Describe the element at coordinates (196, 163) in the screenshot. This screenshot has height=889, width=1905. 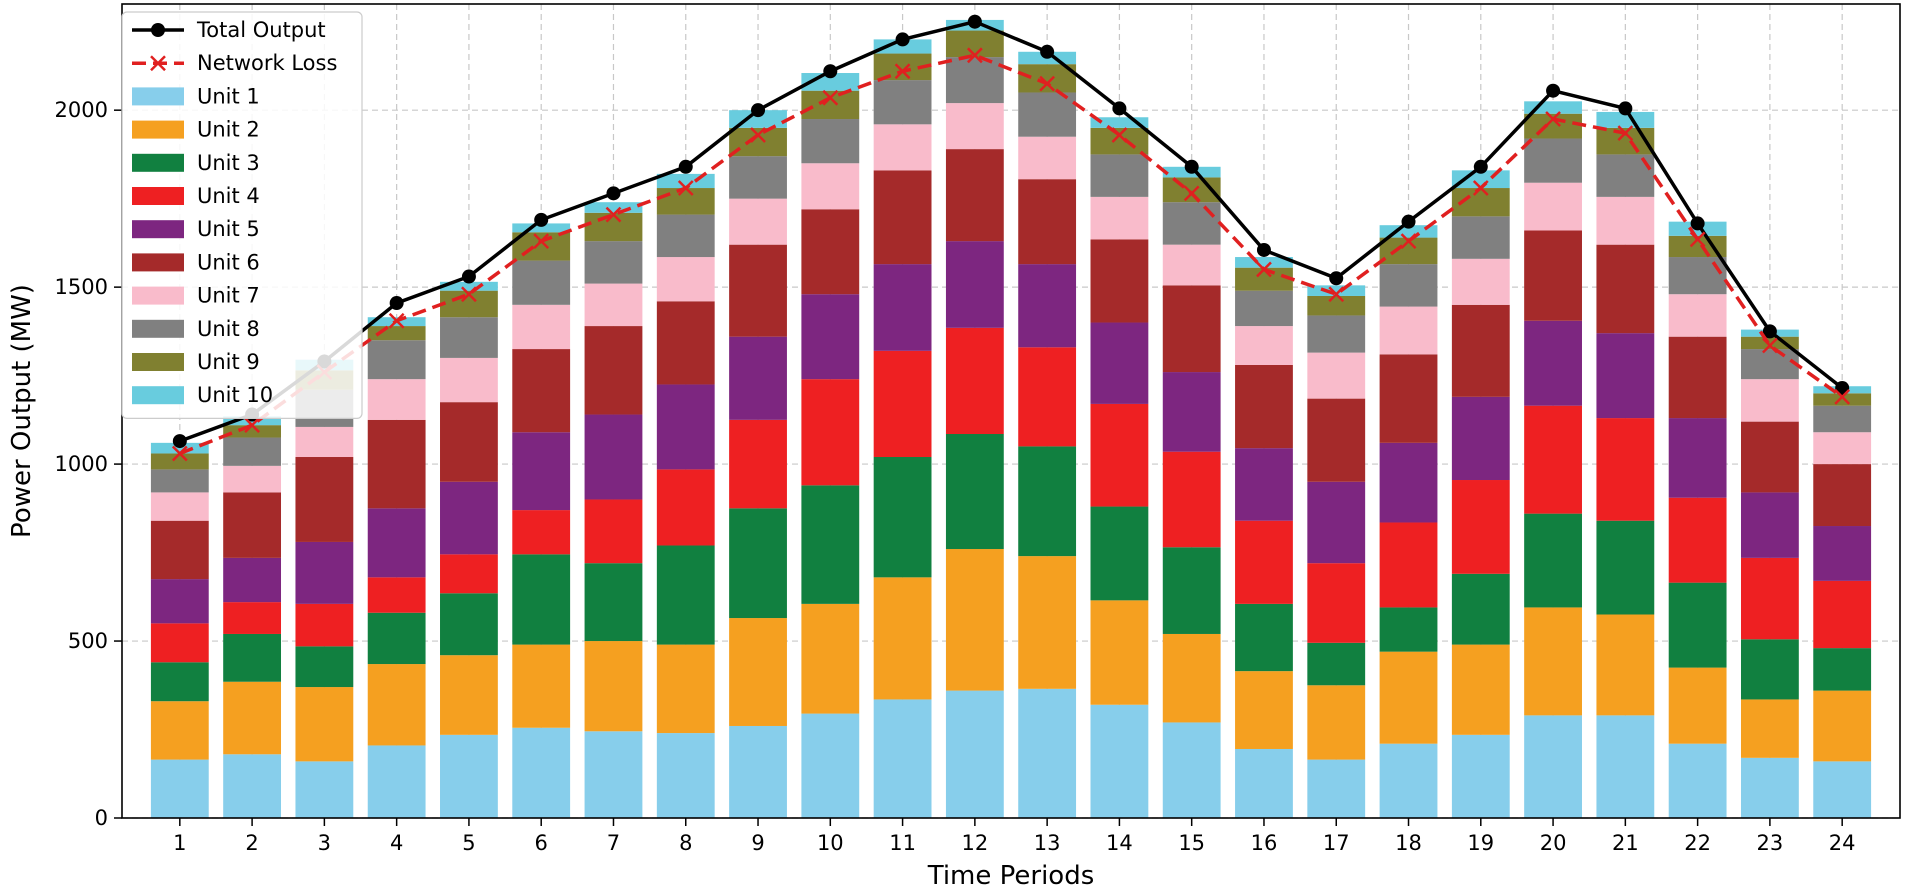
I see `legend-item-unit-3: Unit 3` at that location.